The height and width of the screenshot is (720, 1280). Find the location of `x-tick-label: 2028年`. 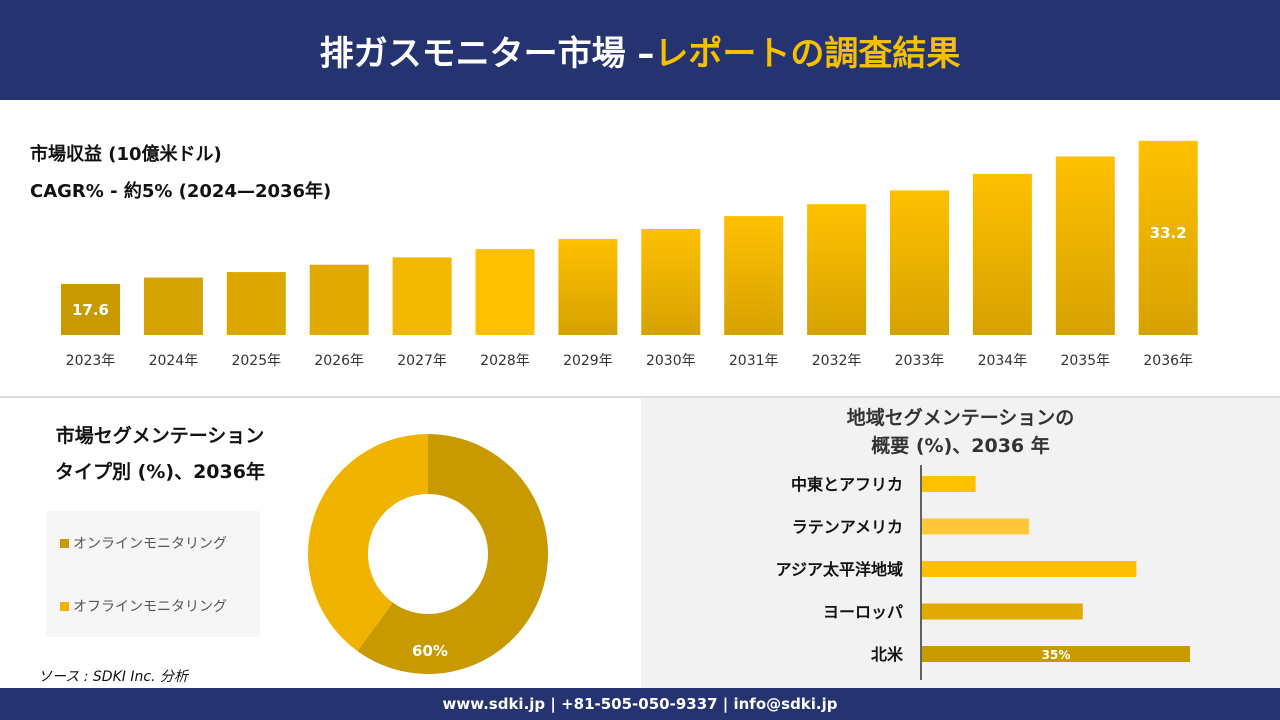

x-tick-label: 2028年 is located at coordinates (505, 361).